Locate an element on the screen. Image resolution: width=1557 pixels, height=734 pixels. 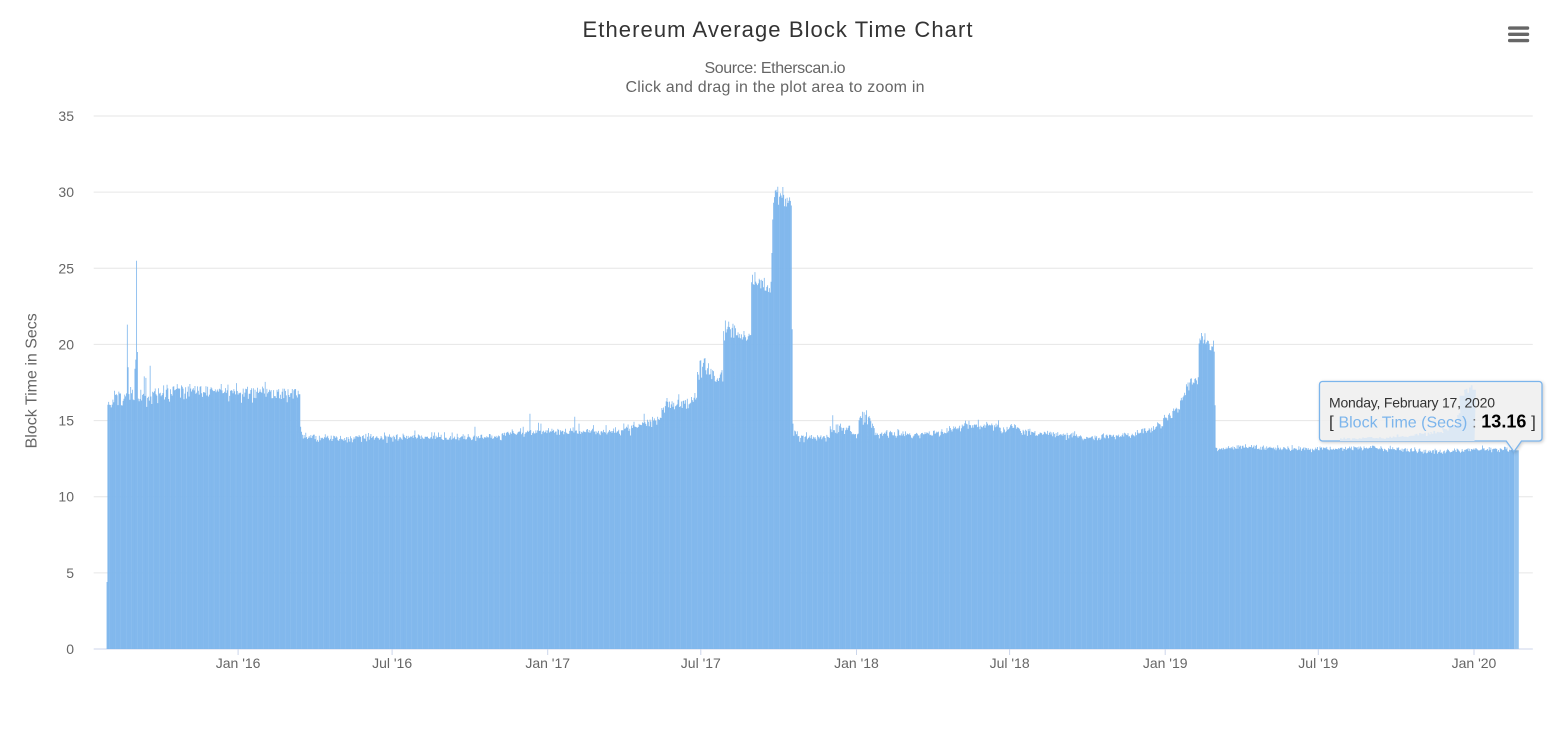
svg-text: Jul '19 is located at coordinates (1318, 663).